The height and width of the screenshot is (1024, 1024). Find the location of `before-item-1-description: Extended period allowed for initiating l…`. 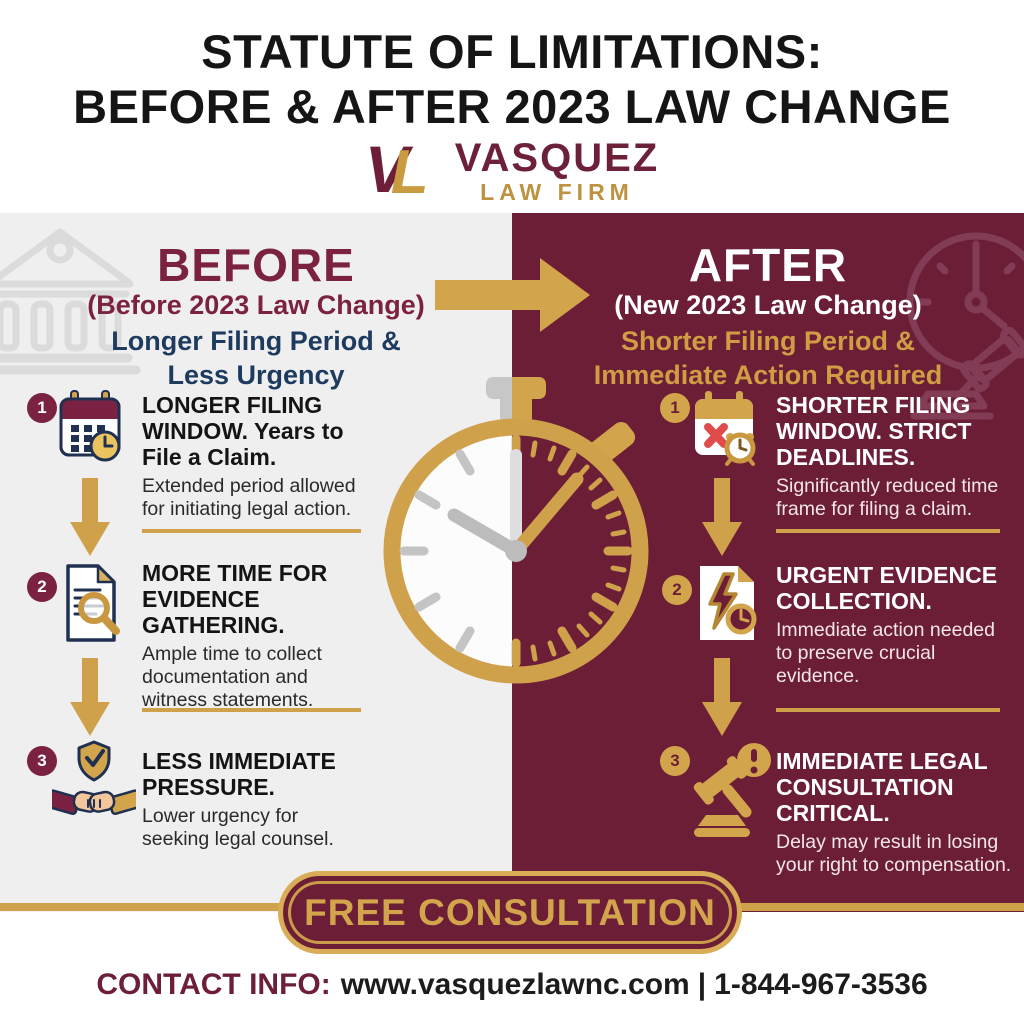

before-item-1-description: Extended period allowed for initiating l… is located at coordinates (249, 497).